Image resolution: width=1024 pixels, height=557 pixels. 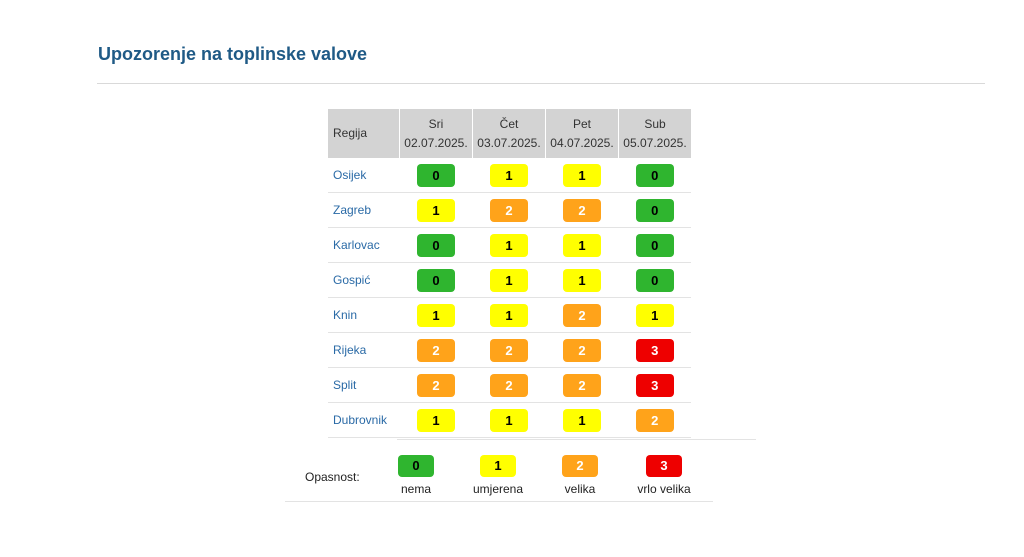 I want to click on legend-text: nema, so click(x=416, y=489).